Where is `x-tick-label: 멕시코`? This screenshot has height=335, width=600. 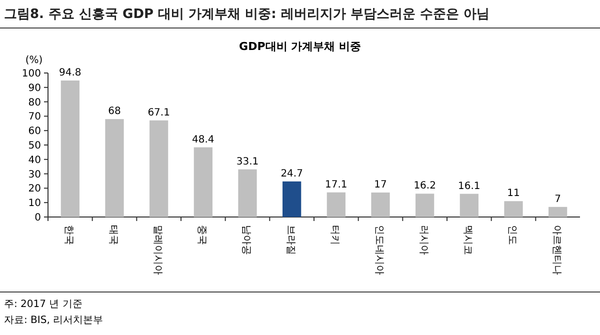 x-tick-label: 멕시코 is located at coordinates (468, 240).